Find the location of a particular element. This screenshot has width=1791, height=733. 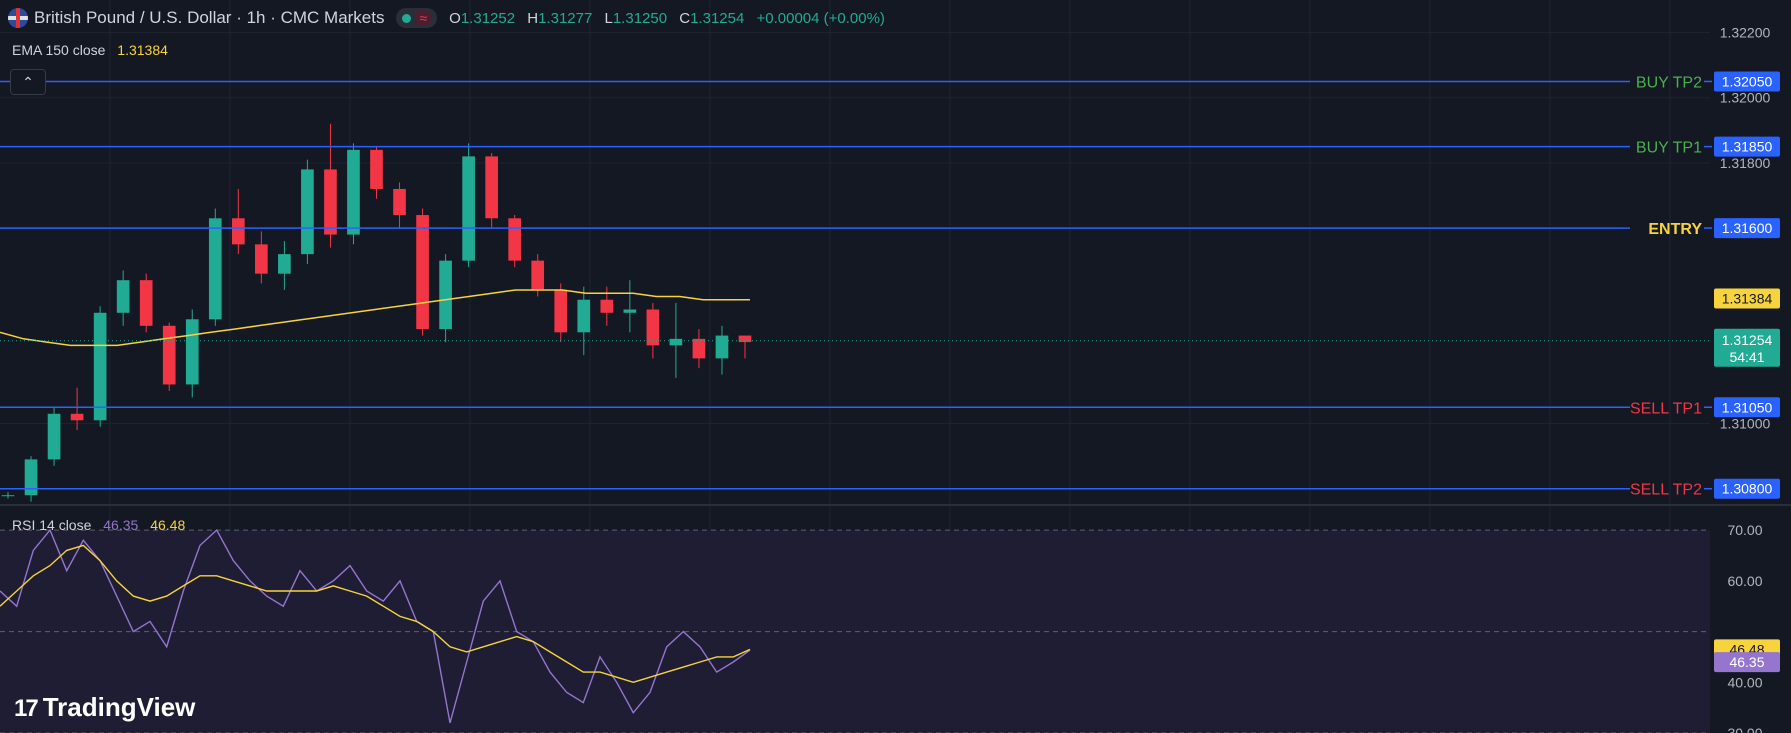

price-level-tag-text: 1.32050 is located at coordinates (1747, 81).